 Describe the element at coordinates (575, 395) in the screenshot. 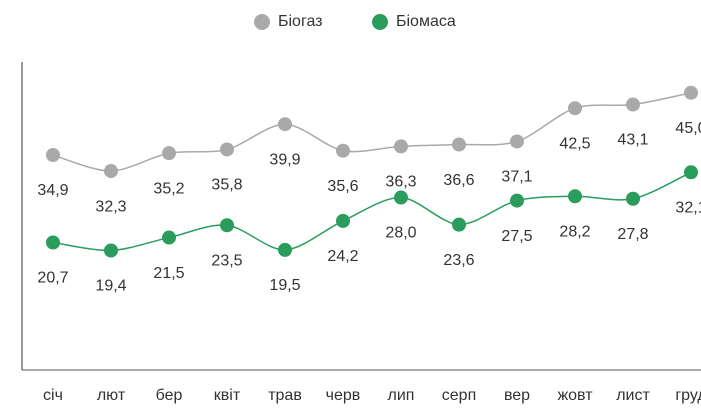

I see `x-tick-label: жовт` at that location.